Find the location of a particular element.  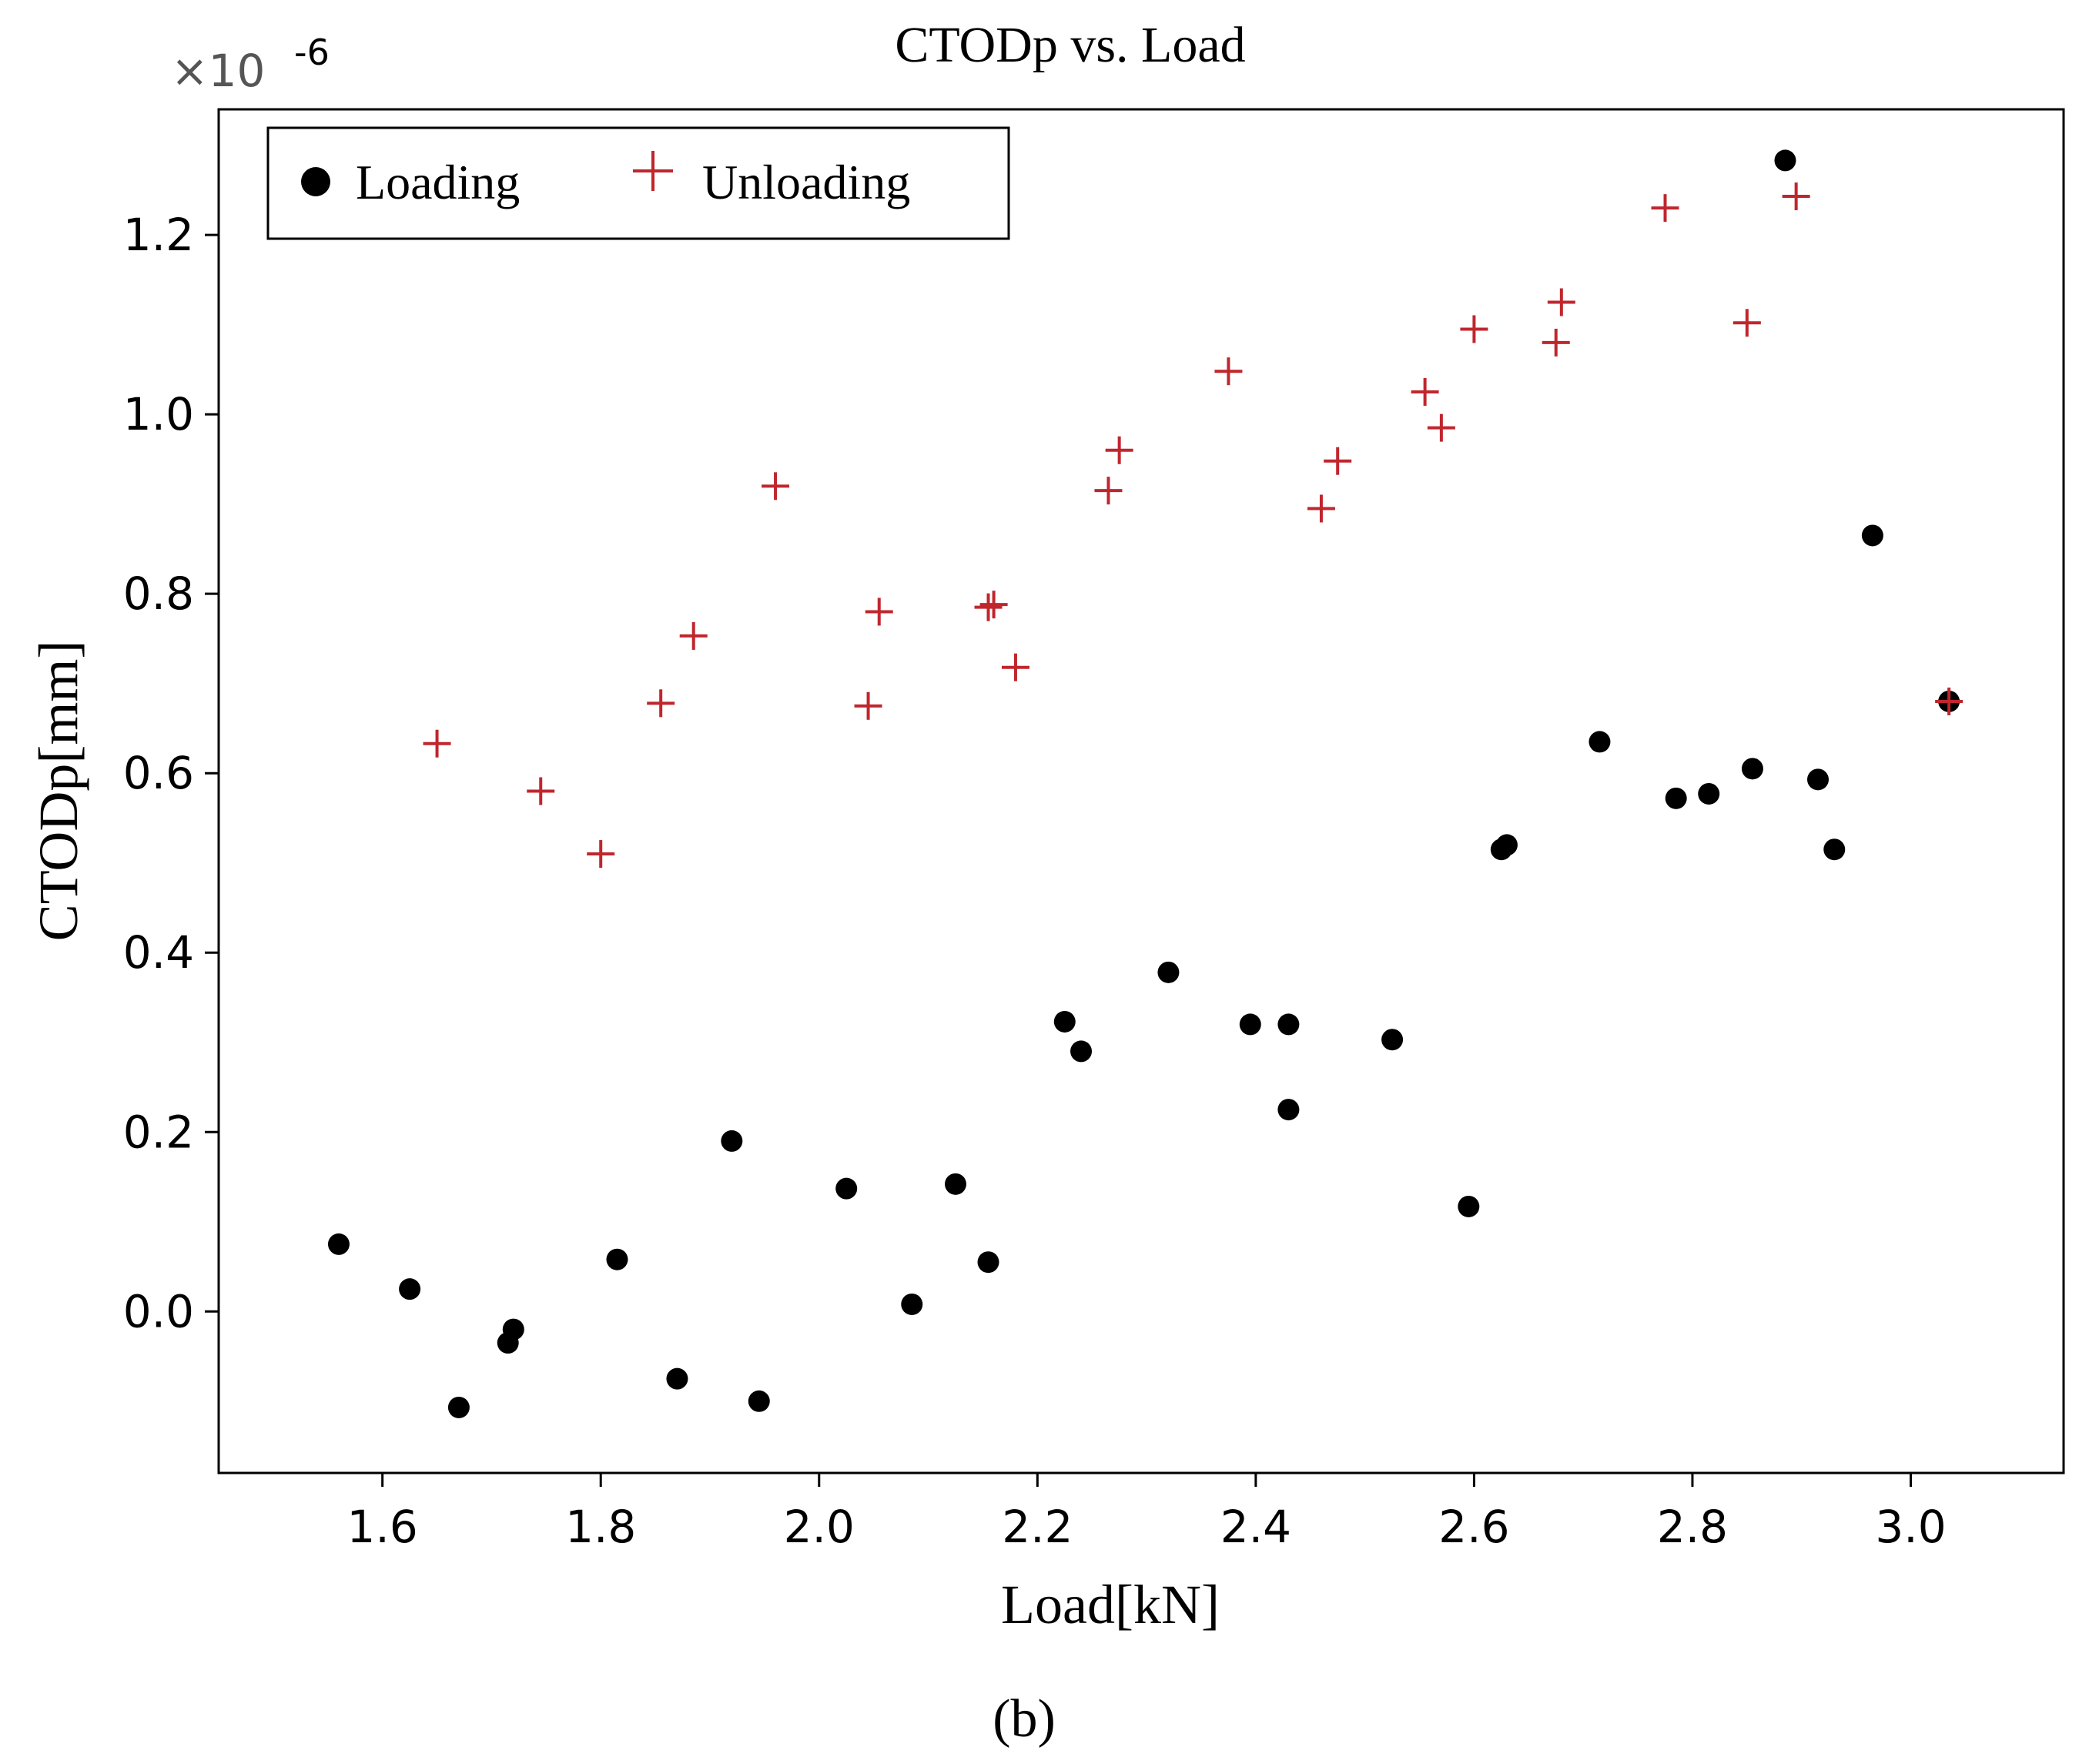

x-tick-label: 2.0 is located at coordinates (819, 1527).